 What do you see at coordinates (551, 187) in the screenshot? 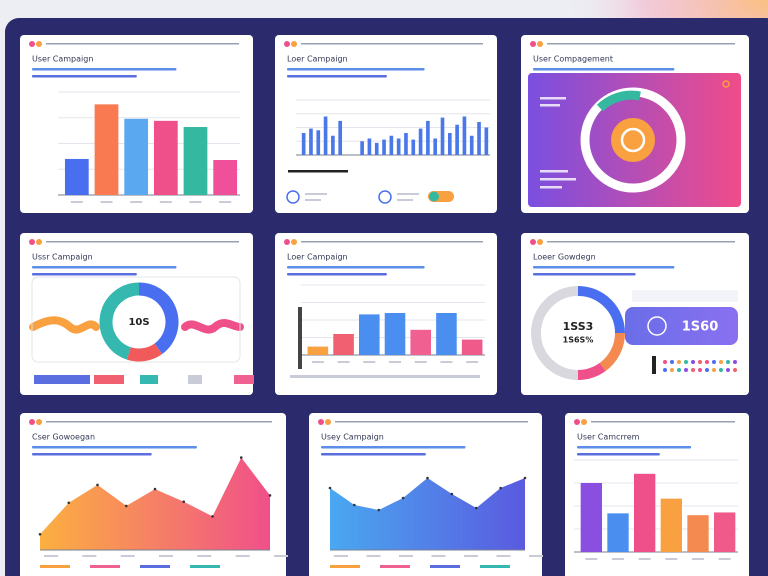
I see `hero-line` at bounding box center [551, 187].